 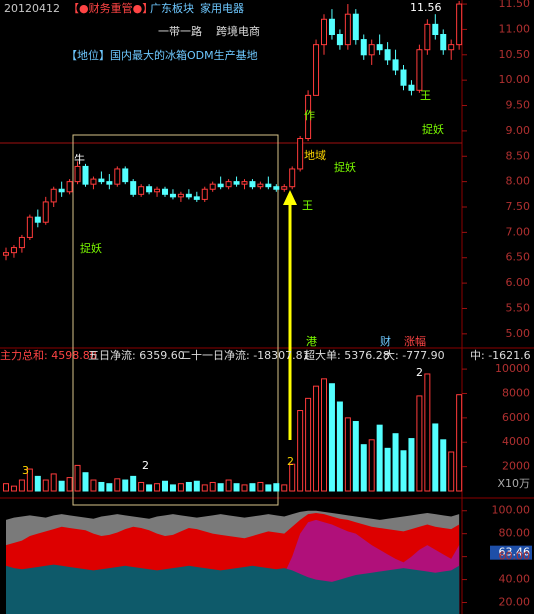 What do you see at coordinates (245, 355) in the screenshot?
I see `flow-21: 二十一日净流: -18307.81` at bounding box center [245, 355].